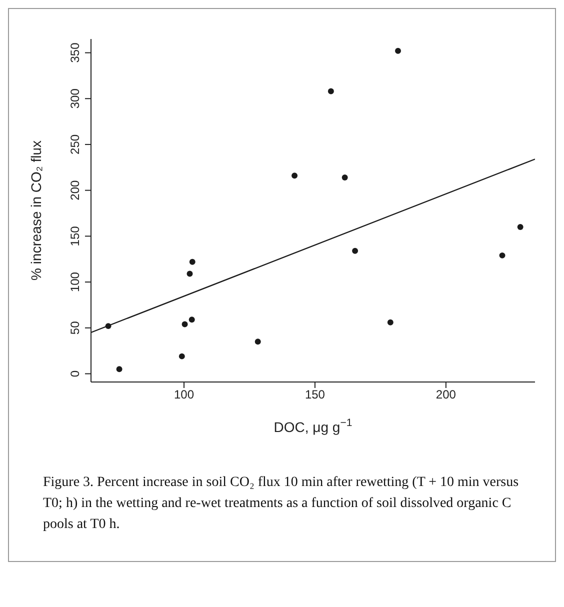  Describe the element at coordinates (75, 236) in the screenshot. I see `y-tick-label: 150` at that location.